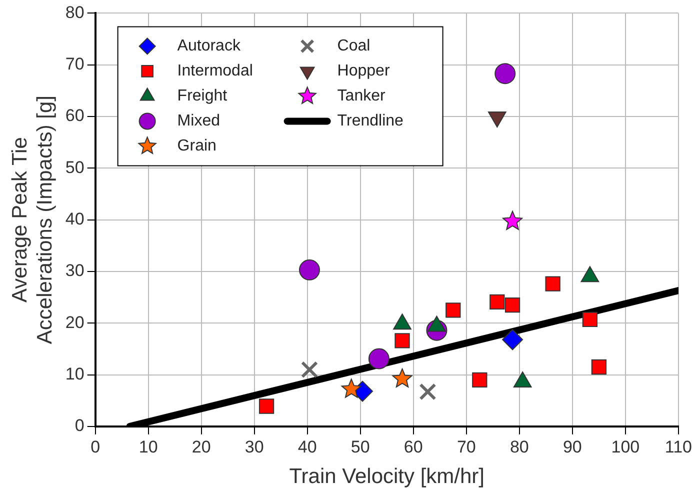  Describe the element at coordinates (307, 446) in the screenshot. I see `x-tick-label: 40` at that location.